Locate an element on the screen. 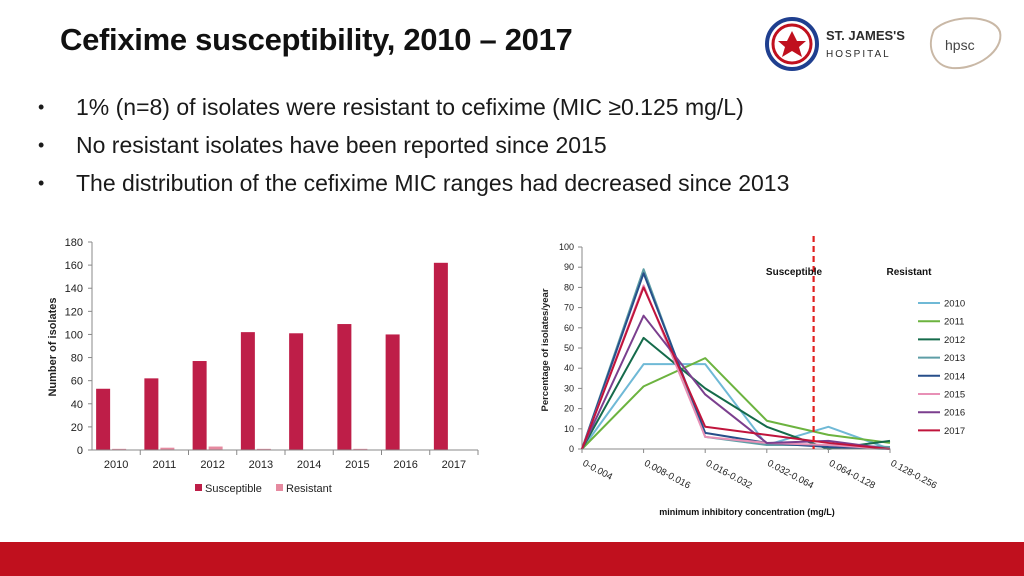  hospital-name-line1: ST. JAMES'S is located at coordinates (865, 35).